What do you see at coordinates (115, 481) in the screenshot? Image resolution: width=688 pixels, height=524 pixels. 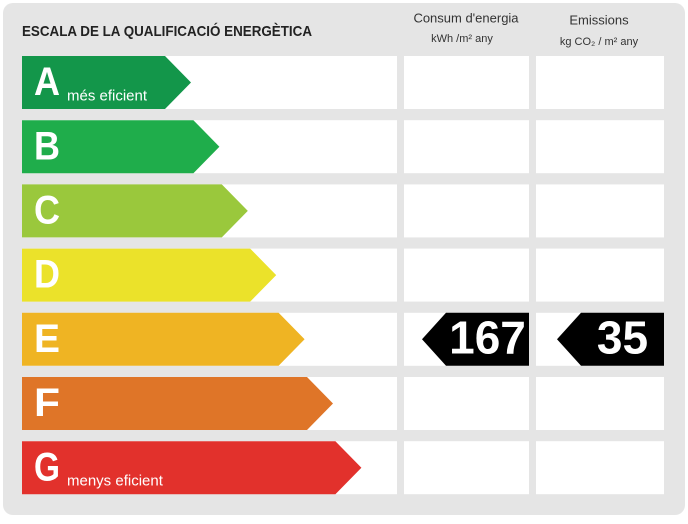 I see `grade-caption: menys eficient` at bounding box center [115, 481].